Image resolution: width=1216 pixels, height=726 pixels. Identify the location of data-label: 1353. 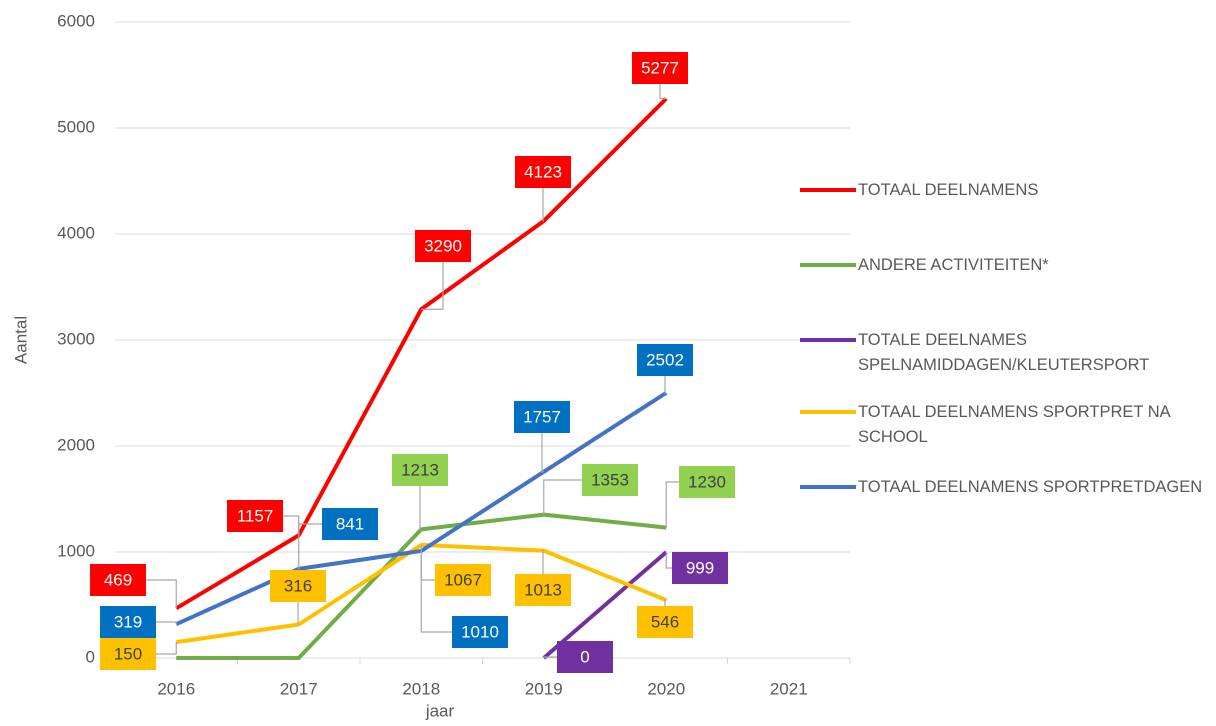
(610, 479).